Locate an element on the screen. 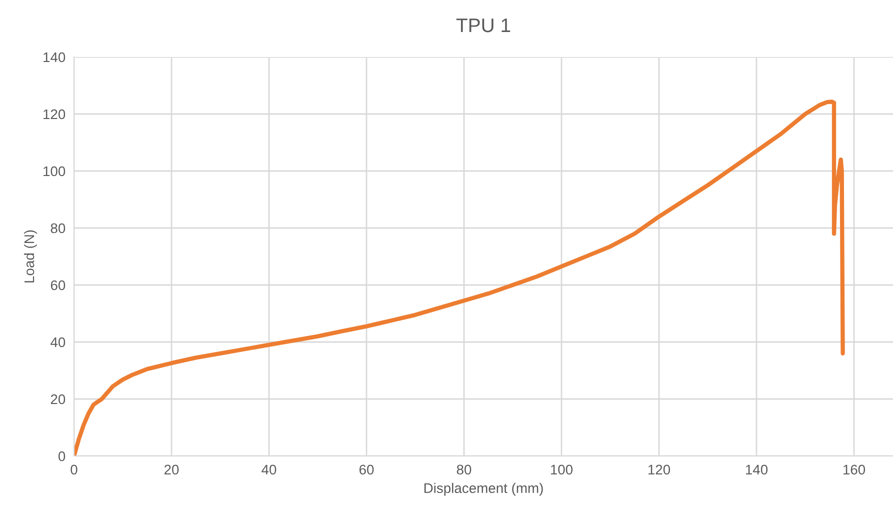 The image size is (893, 516). y-tick-label: 40 is located at coordinates (58, 342).